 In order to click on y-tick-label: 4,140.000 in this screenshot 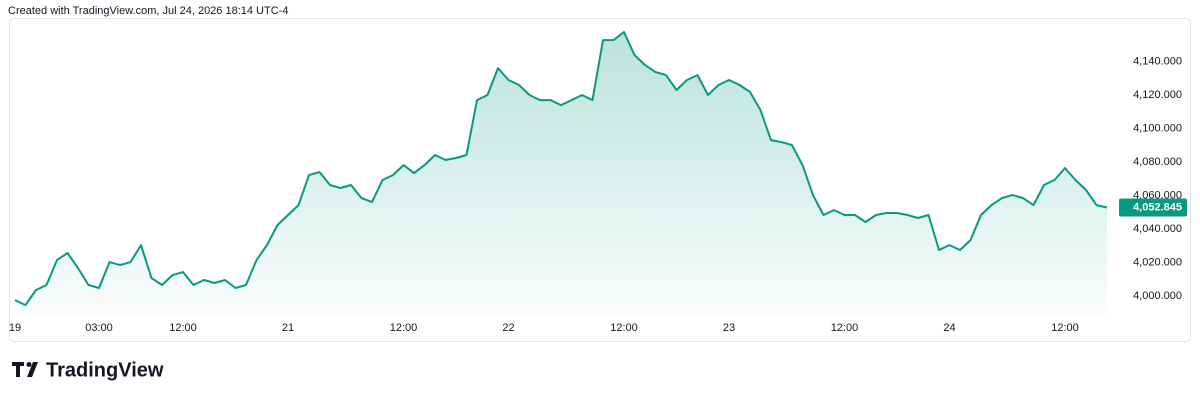, I will do `click(1157, 61)`.